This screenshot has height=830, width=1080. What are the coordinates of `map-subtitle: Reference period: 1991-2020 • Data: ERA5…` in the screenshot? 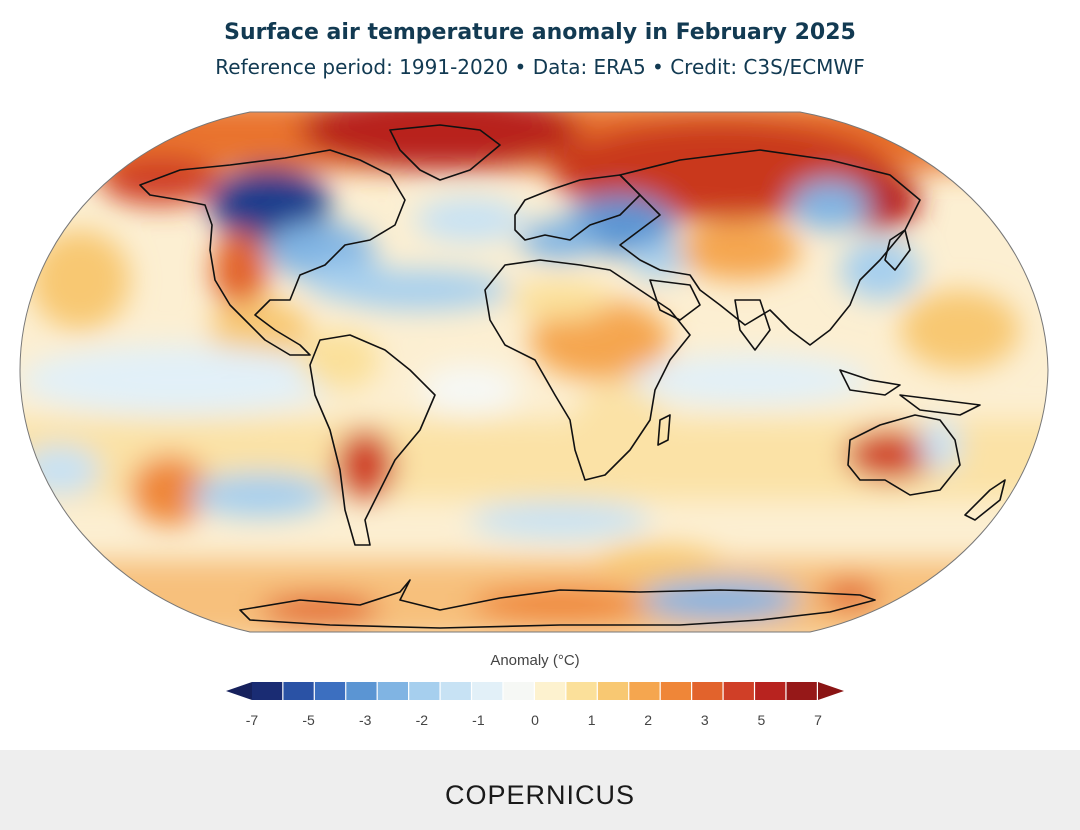 It's located at (540, 67).